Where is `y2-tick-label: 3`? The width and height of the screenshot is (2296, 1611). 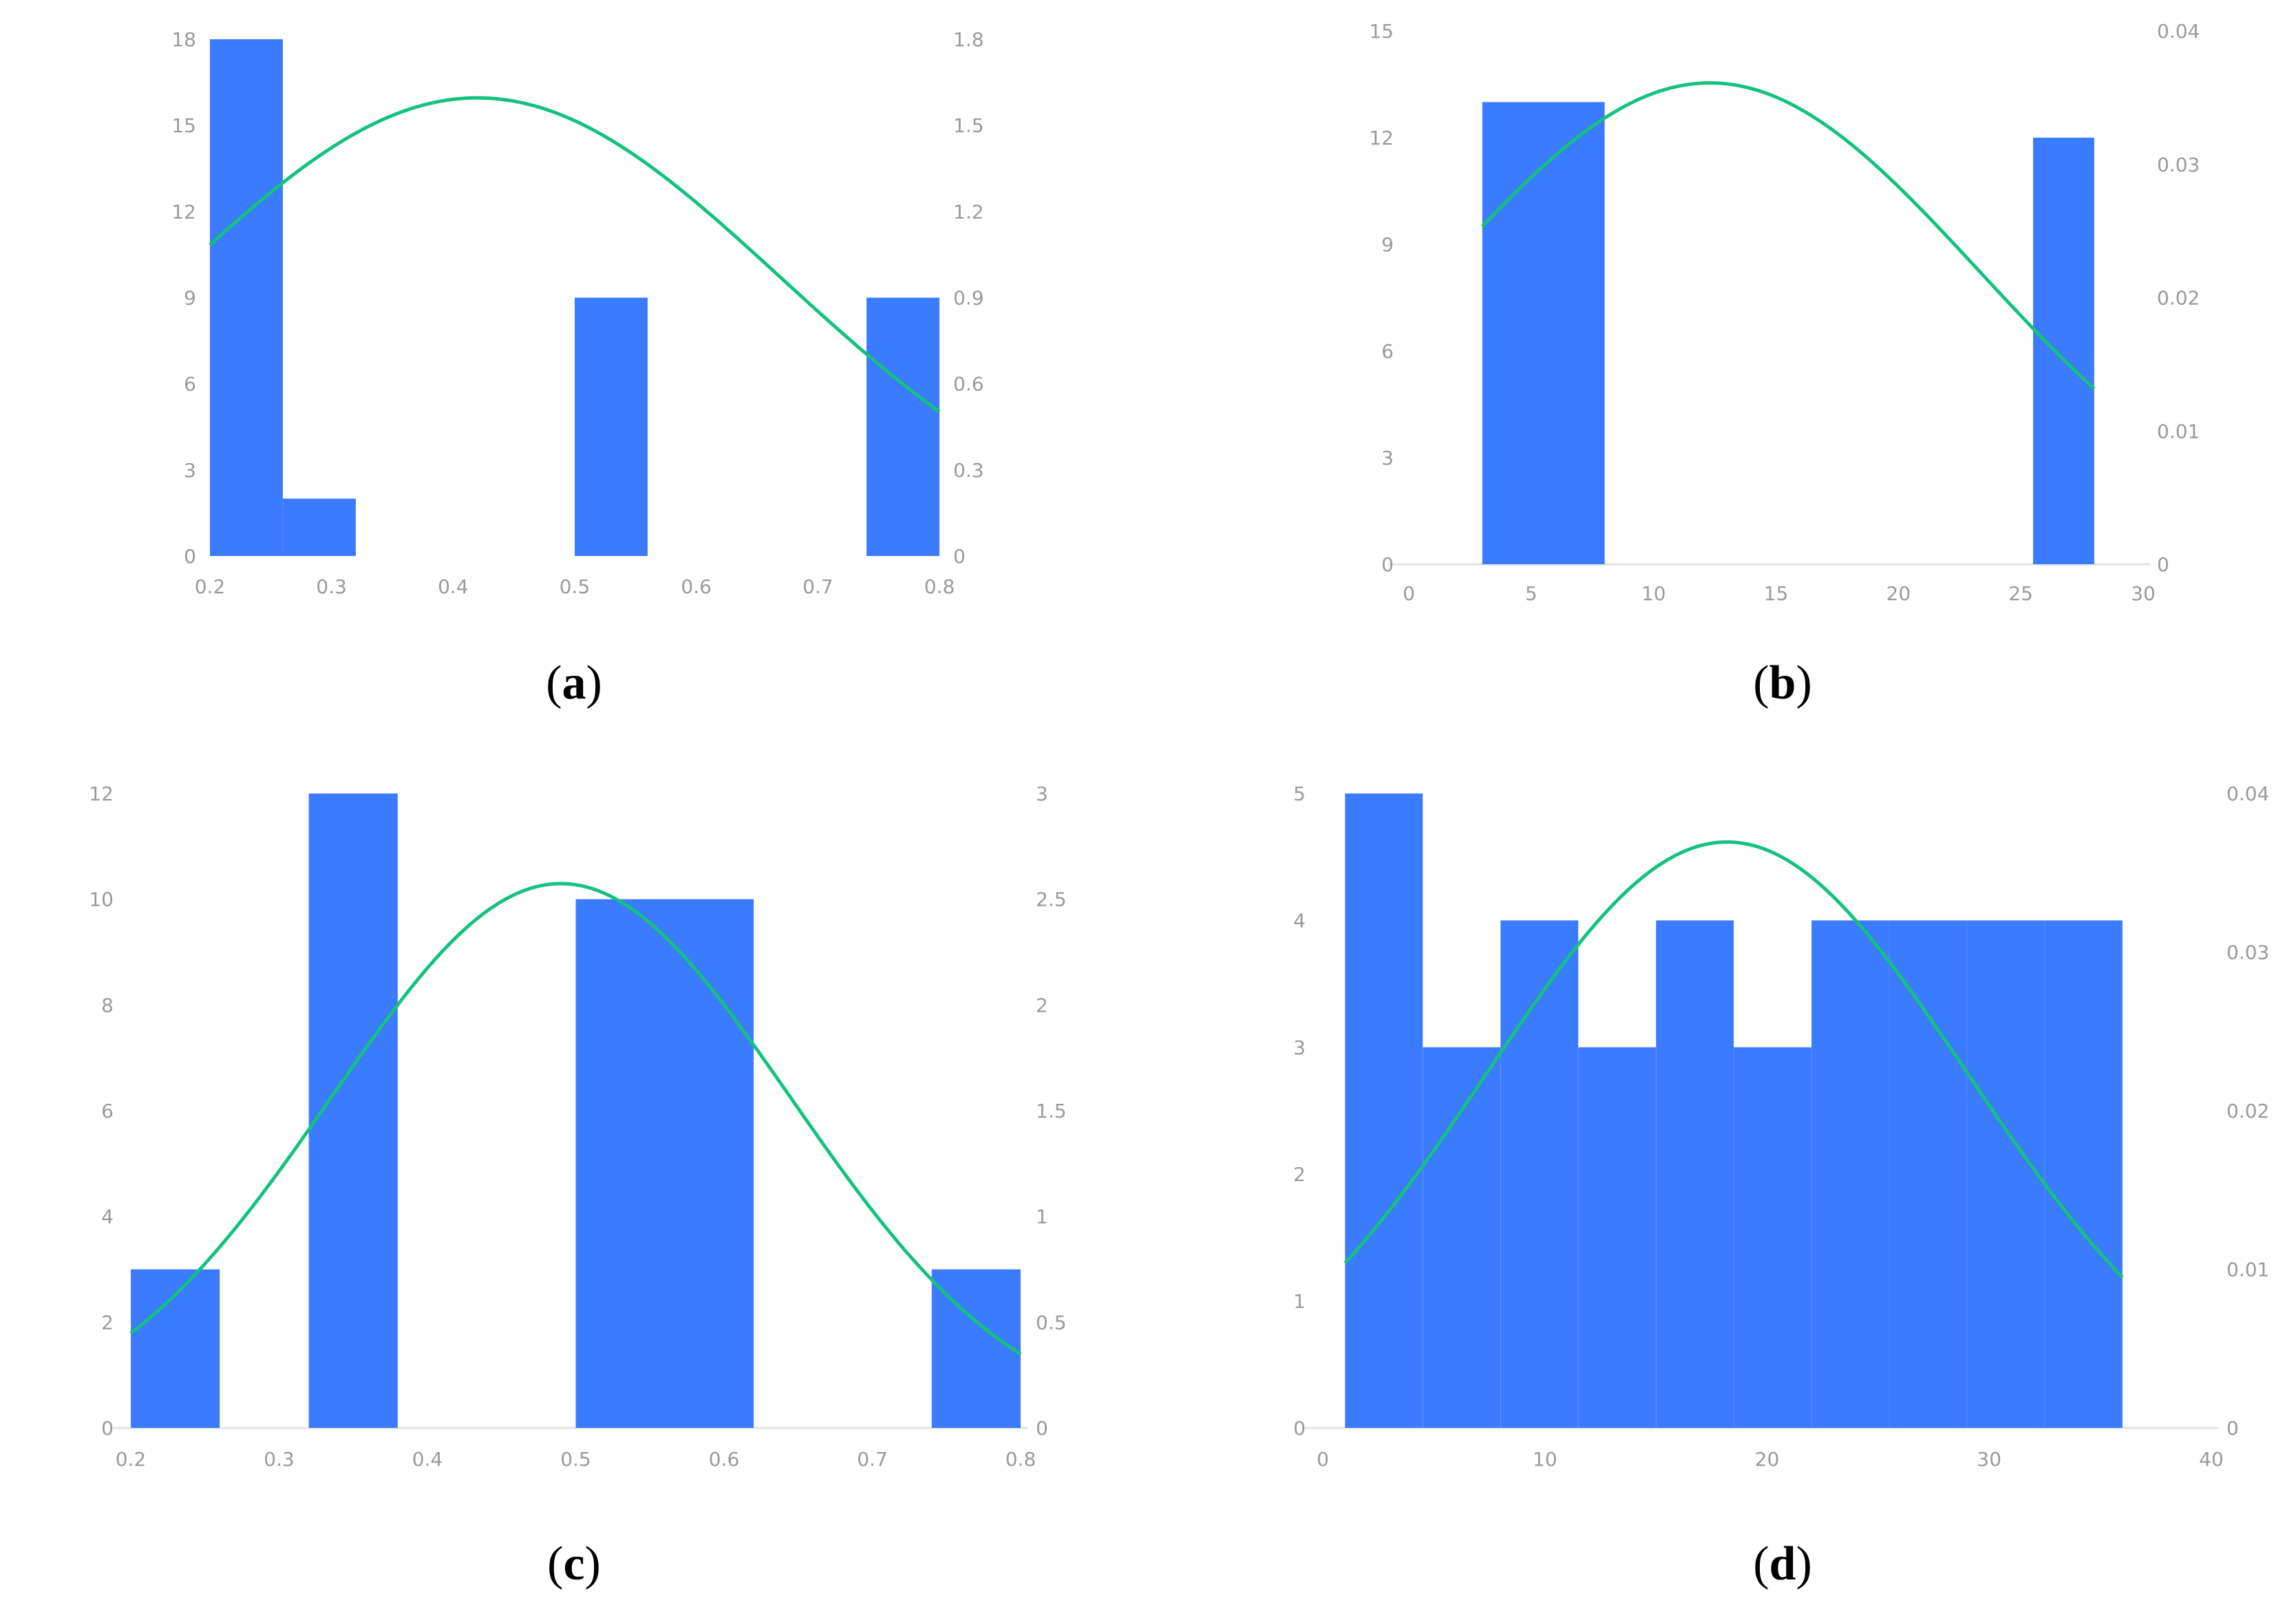 y2-tick-label: 3 is located at coordinates (1042, 794).